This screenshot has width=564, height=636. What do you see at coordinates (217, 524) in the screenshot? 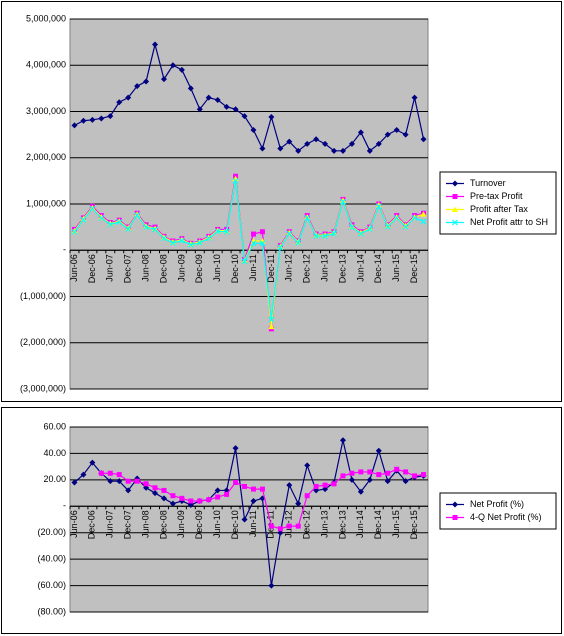
I see `x-tick-label: Jun-10` at bounding box center [217, 524].